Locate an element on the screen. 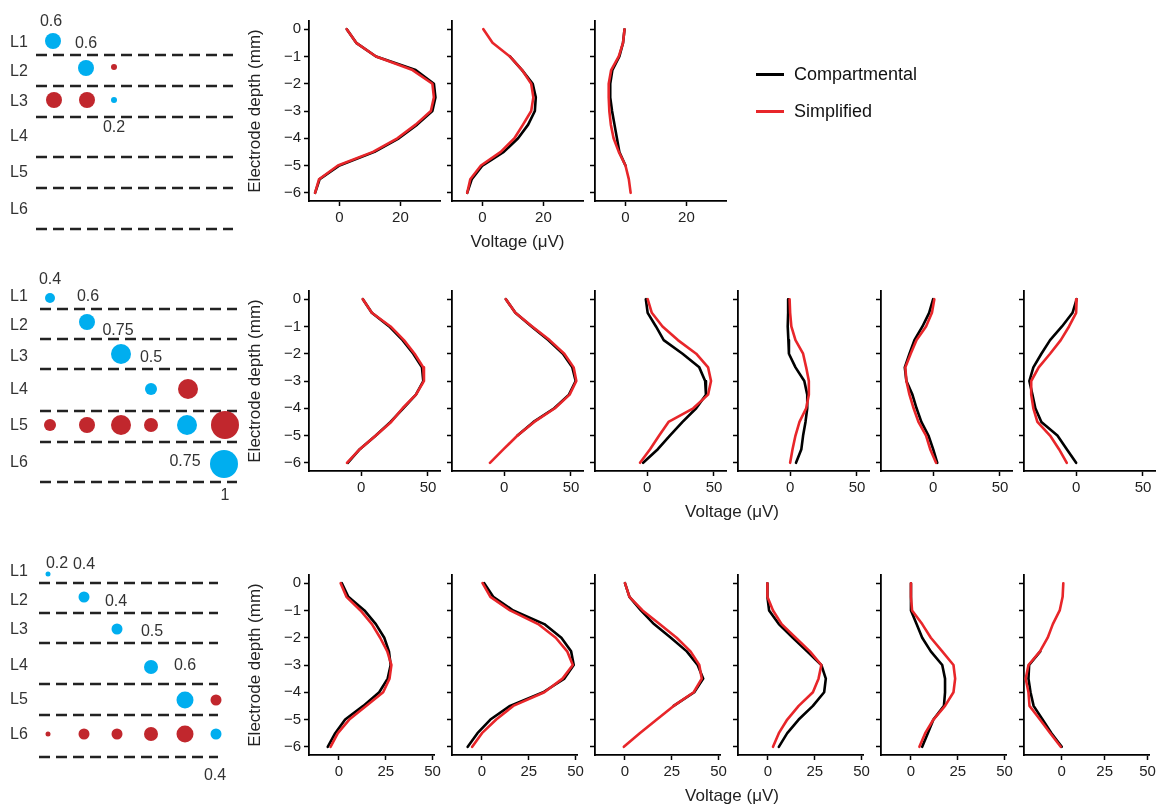 The width and height of the screenshot is (1163, 807). legend-label: Simplified is located at coordinates (833, 111).